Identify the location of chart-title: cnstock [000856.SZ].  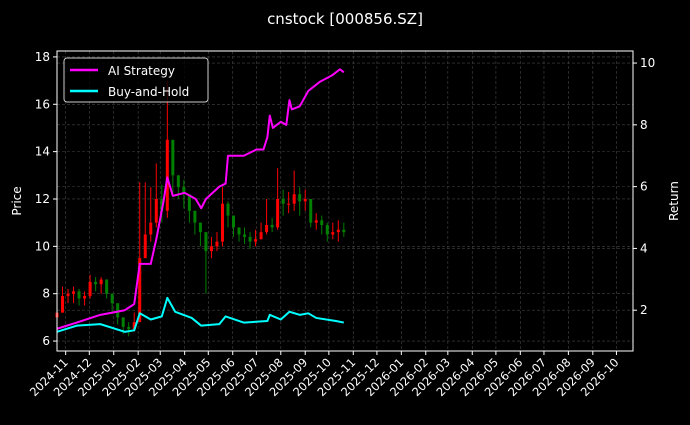
(345, 19).